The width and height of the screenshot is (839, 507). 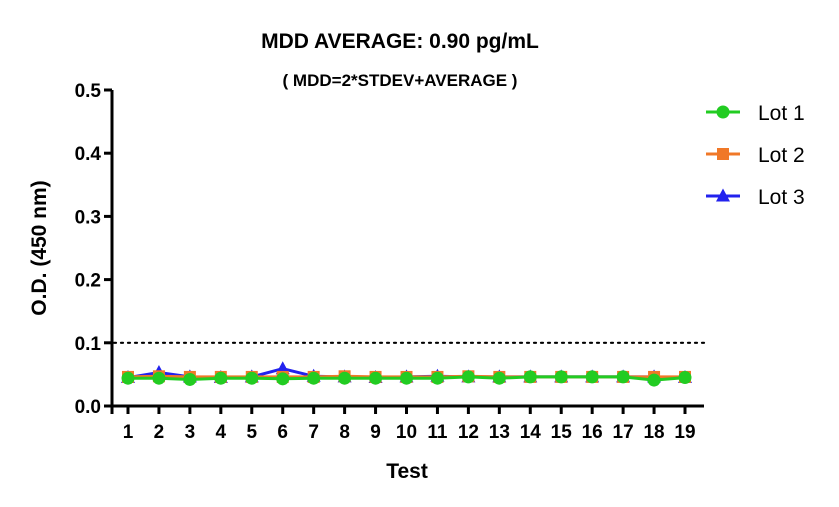 What do you see at coordinates (251, 432) in the screenshot?
I see `x-tick-label: 5` at bounding box center [251, 432].